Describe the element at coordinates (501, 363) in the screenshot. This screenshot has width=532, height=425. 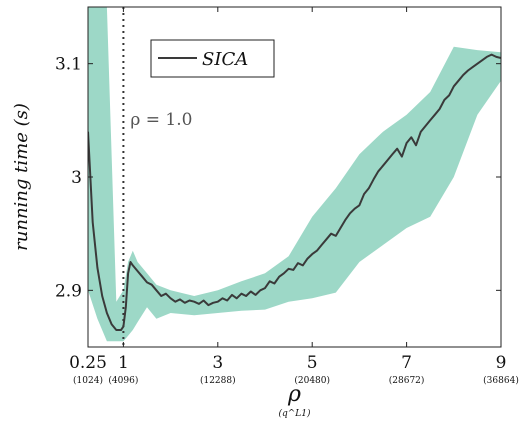
I see `x-tick-label: 9` at that location.